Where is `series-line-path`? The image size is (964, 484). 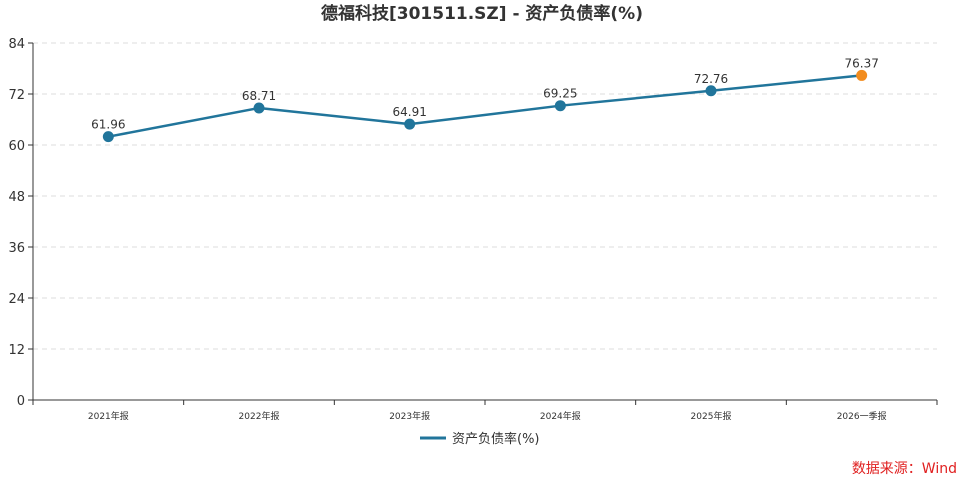 series-line-path is located at coordinates (485, 106).